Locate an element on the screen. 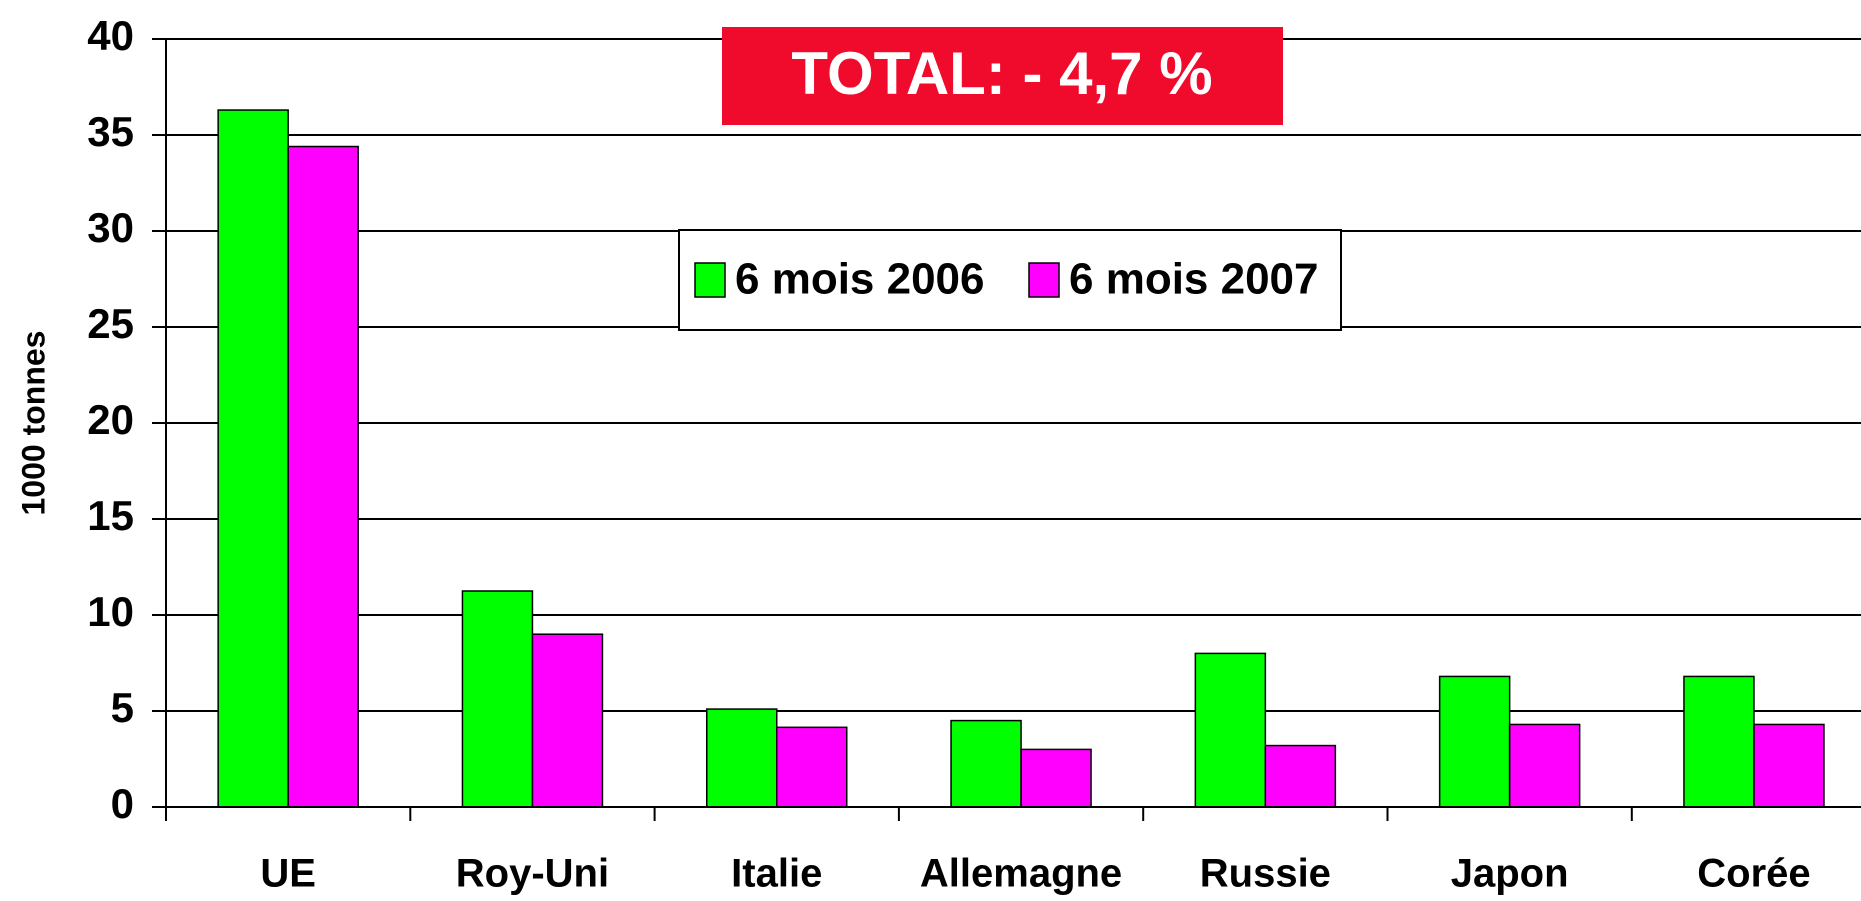 Image resolution: width=1861 pixels, height=901 pixels. x-tick-label: Allemagne is located at coordinates (1021, 874).